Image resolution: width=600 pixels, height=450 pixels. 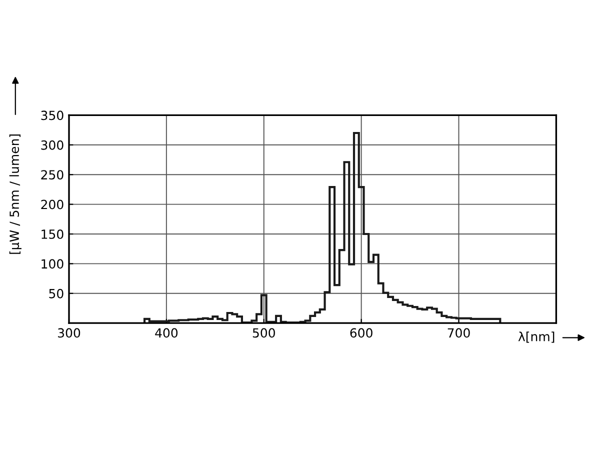 I want to click on y-tick-label: 200, so click(x=52, y=205).